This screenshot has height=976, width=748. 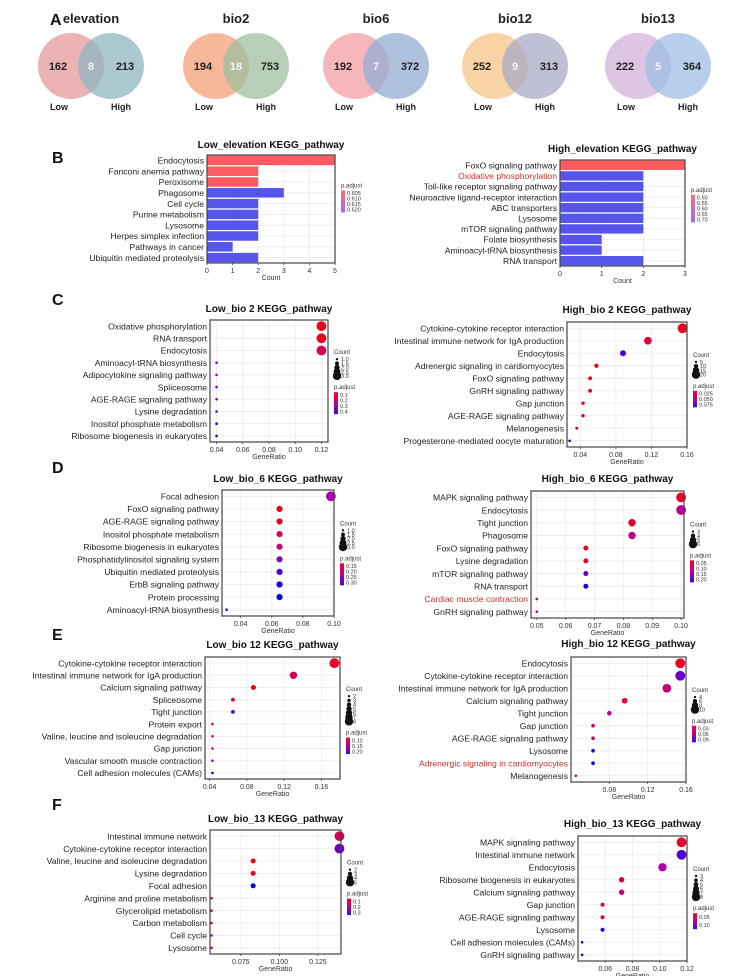 What do you see at coordinates (493, 763) in the screenshot?
I see `y-tick-label: Adrenergic signaling in cardiomyocytes` at bounding box center [493, 763].